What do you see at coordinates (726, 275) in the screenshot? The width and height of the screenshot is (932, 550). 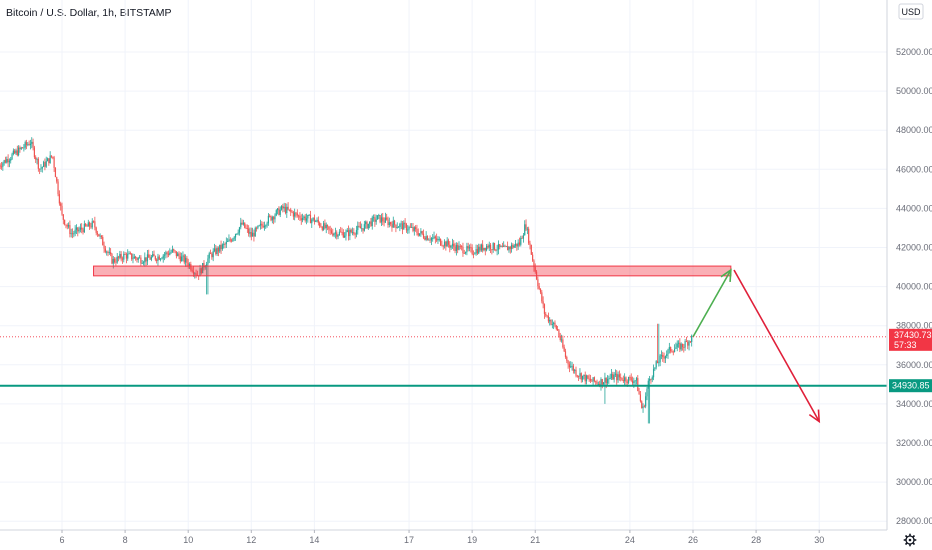 I see `bullish-arrow-head` at bounding box center [726, 275].